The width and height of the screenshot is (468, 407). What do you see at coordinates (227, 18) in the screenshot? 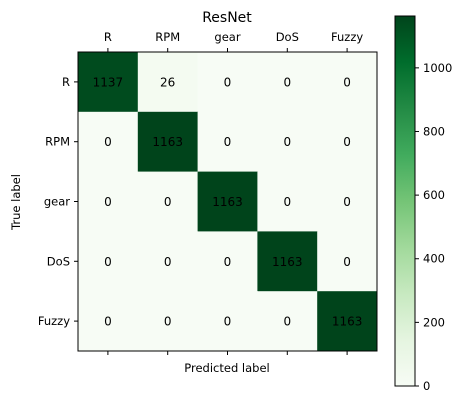
I see `chart-title: ResNet` at bounding box center [227, 18].